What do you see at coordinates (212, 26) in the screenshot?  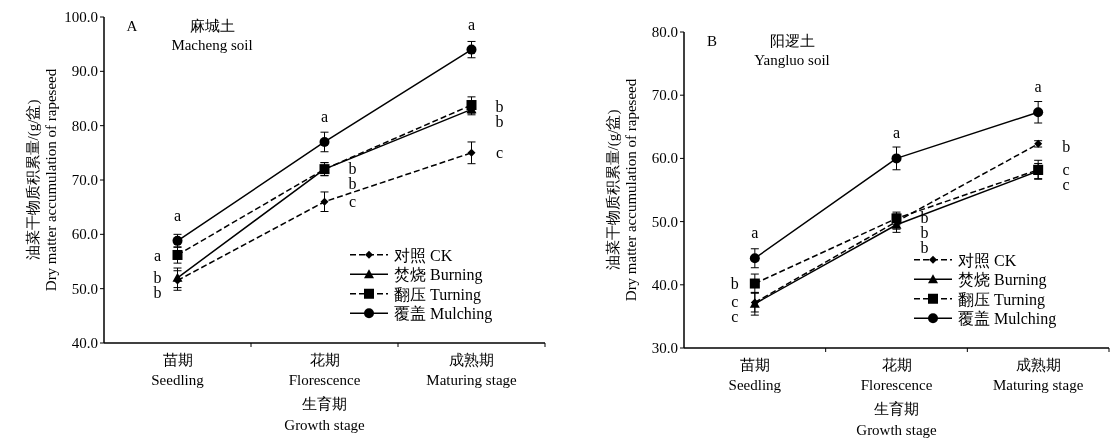 I see `chart-title: 麻城土` at bounding box center [212, 26].